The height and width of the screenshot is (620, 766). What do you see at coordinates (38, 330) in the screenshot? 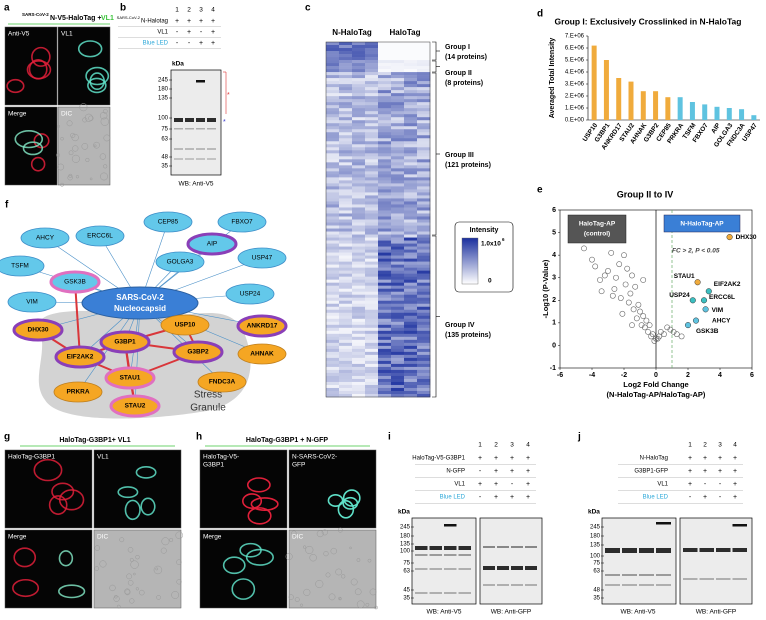
I see `node-label: DHX30` at bounding box center [38, 330].